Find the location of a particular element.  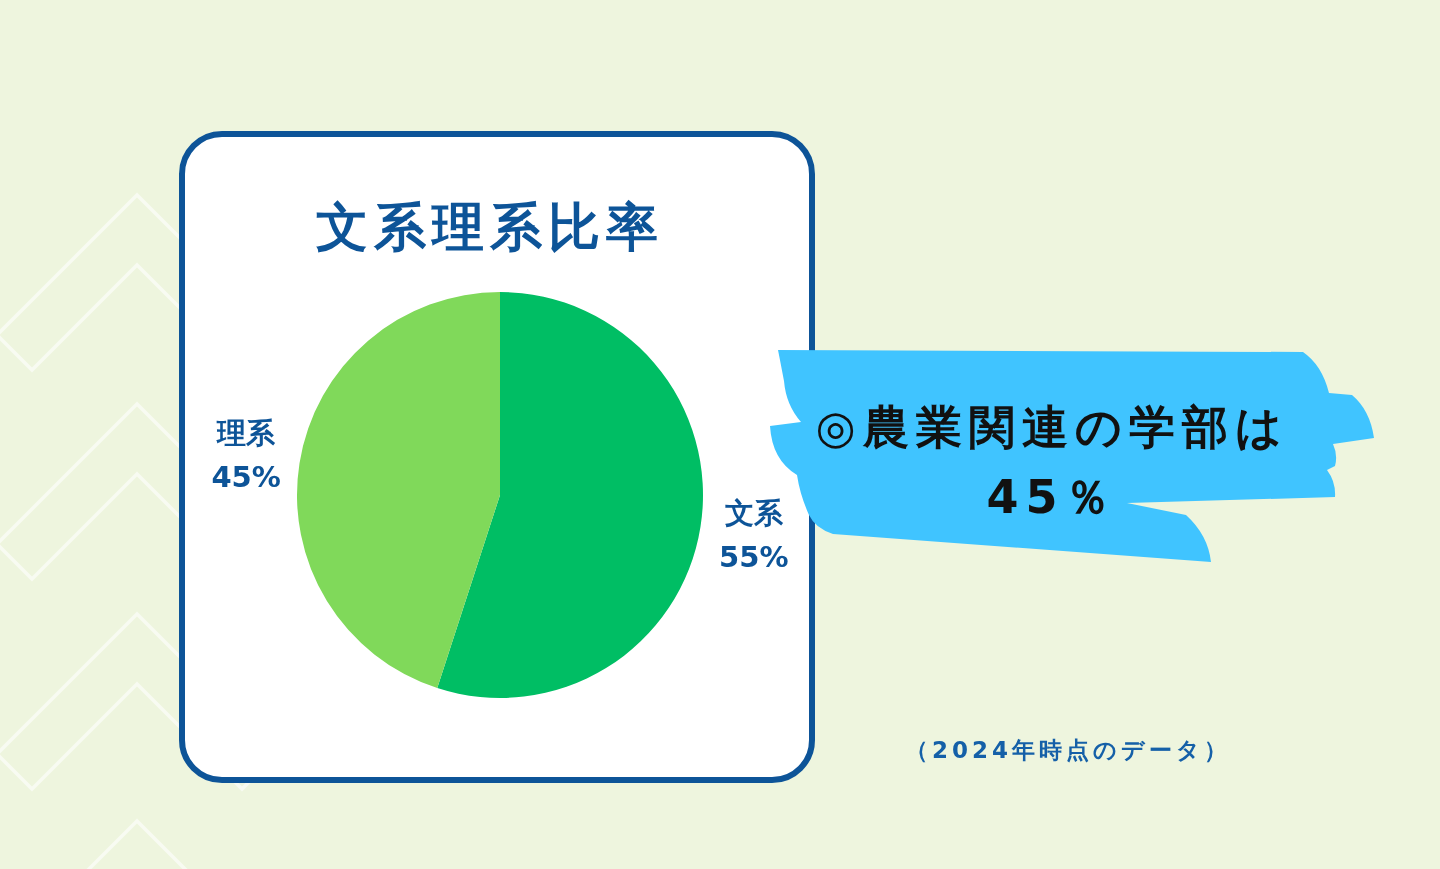

chart-title: 文系理系比率 is located at coordinates (490, 227).